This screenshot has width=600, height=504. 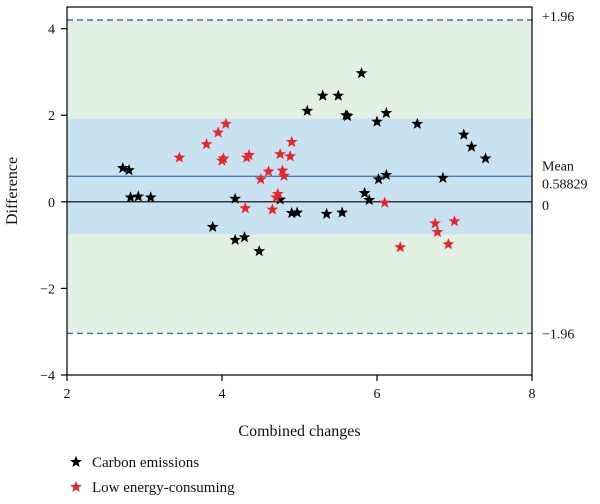 What do you see at coordinates (565, 176) in the screenshot?
I see `reference-annotations: +1.96 Mean 0.58829 0 −1.96` at bounding box center [565, 176].